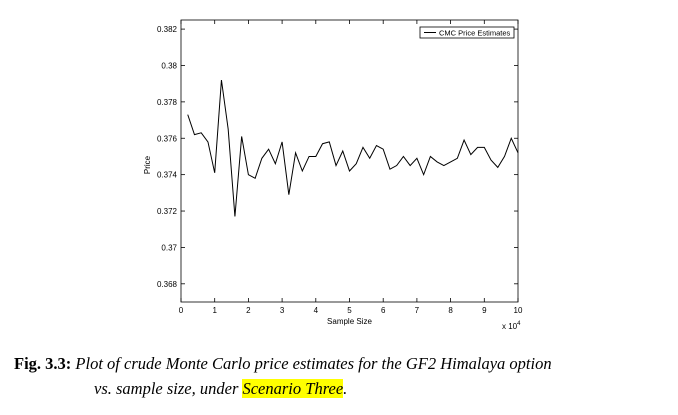 The height and width of the screenshot is (415, 678). I want to click on y-tick-label: 0.382, so click(167, 29).